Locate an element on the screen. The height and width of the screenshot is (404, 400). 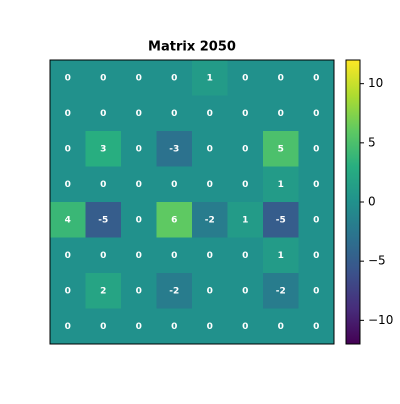
colorbar-tick-label: 10 is located at coordinates (375, 83).